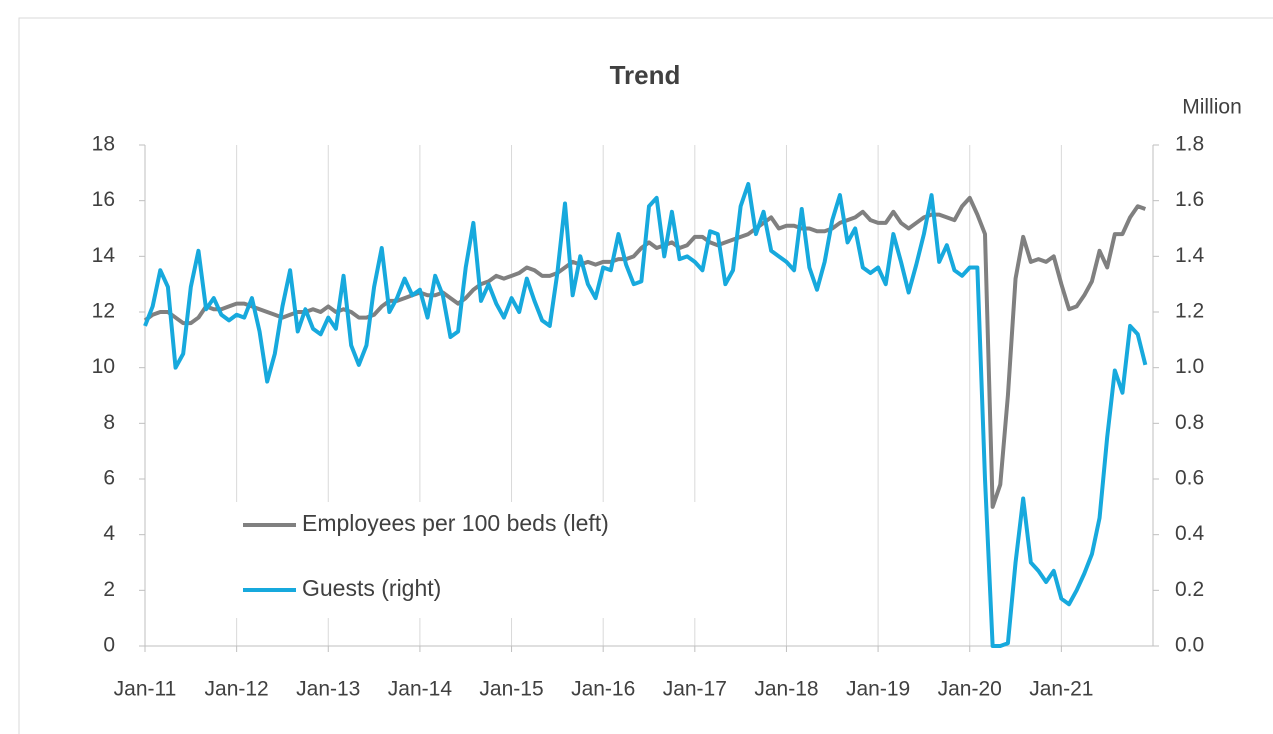  Describe the element at coordinates (1190, 255) in the screenshot. I see `y2-tick-label: 1.4` at that location.